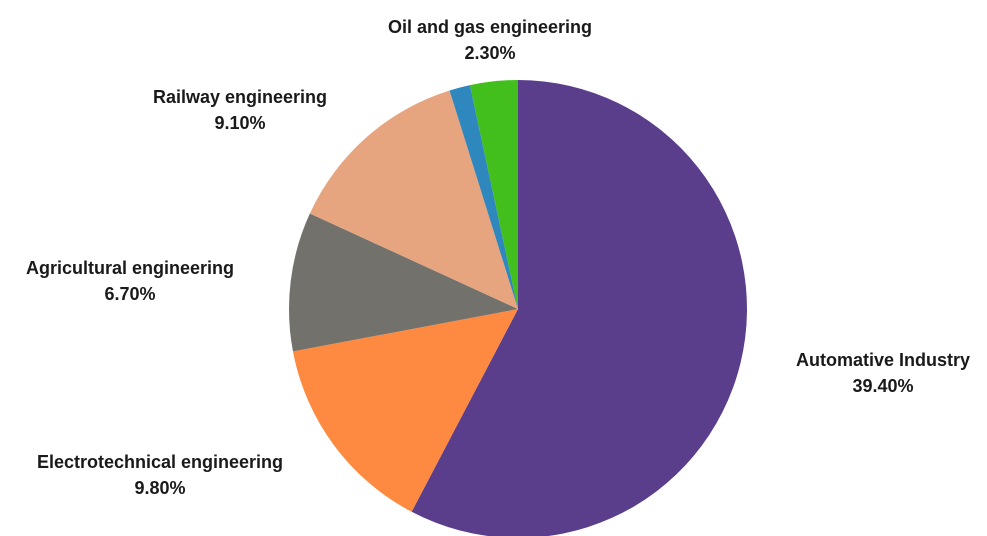  What do you see at coordinates (490, 53) in the screenshot?
I see `slice-value-oil-and-gas-engineering: 2.30%` at bounding box center [490, 53].